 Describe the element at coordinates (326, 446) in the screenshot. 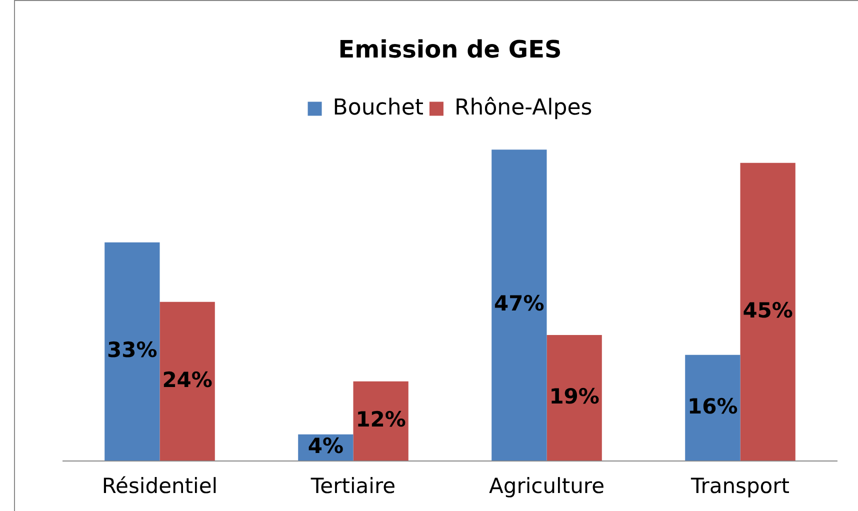

I see `data-label: 4%` at that location.